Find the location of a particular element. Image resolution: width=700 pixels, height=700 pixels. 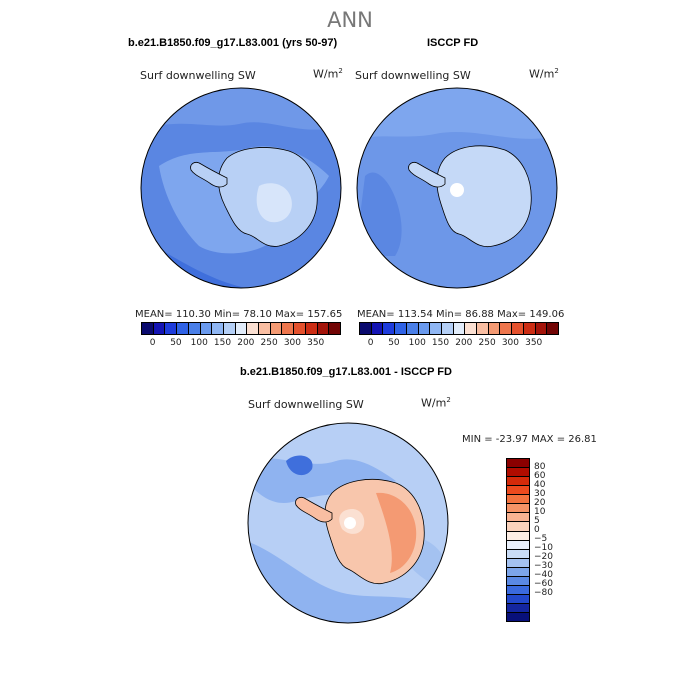

obs-panel-title: ISCCP FD is located at coordinates (453, 43).